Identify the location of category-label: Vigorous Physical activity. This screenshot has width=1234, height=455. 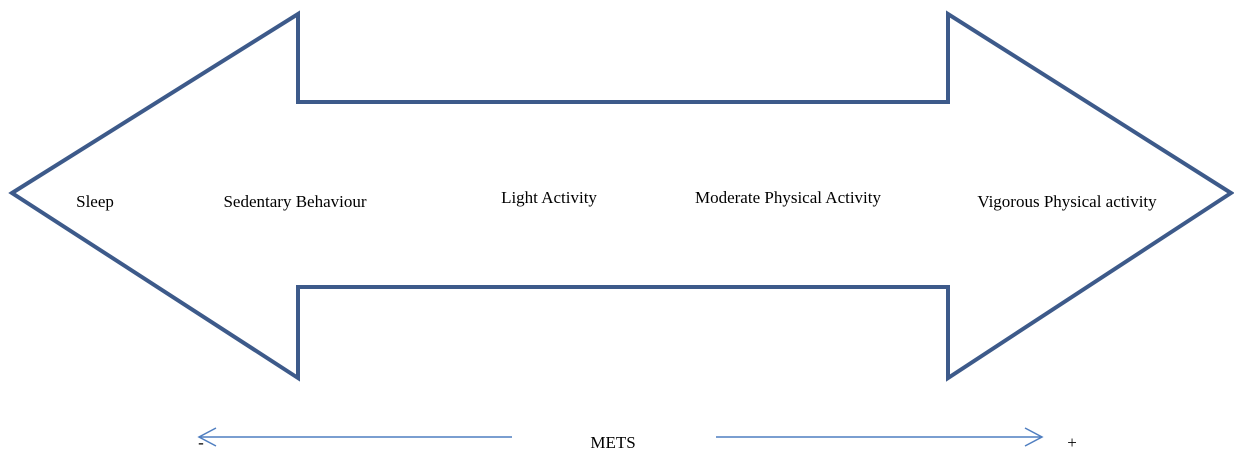
(1067, 201).